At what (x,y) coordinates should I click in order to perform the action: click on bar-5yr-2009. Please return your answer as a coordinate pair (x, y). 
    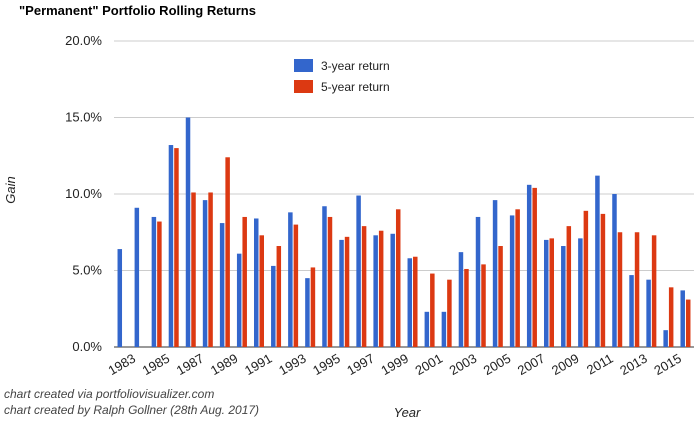
    Looking at the image, I should click on (569, 286).